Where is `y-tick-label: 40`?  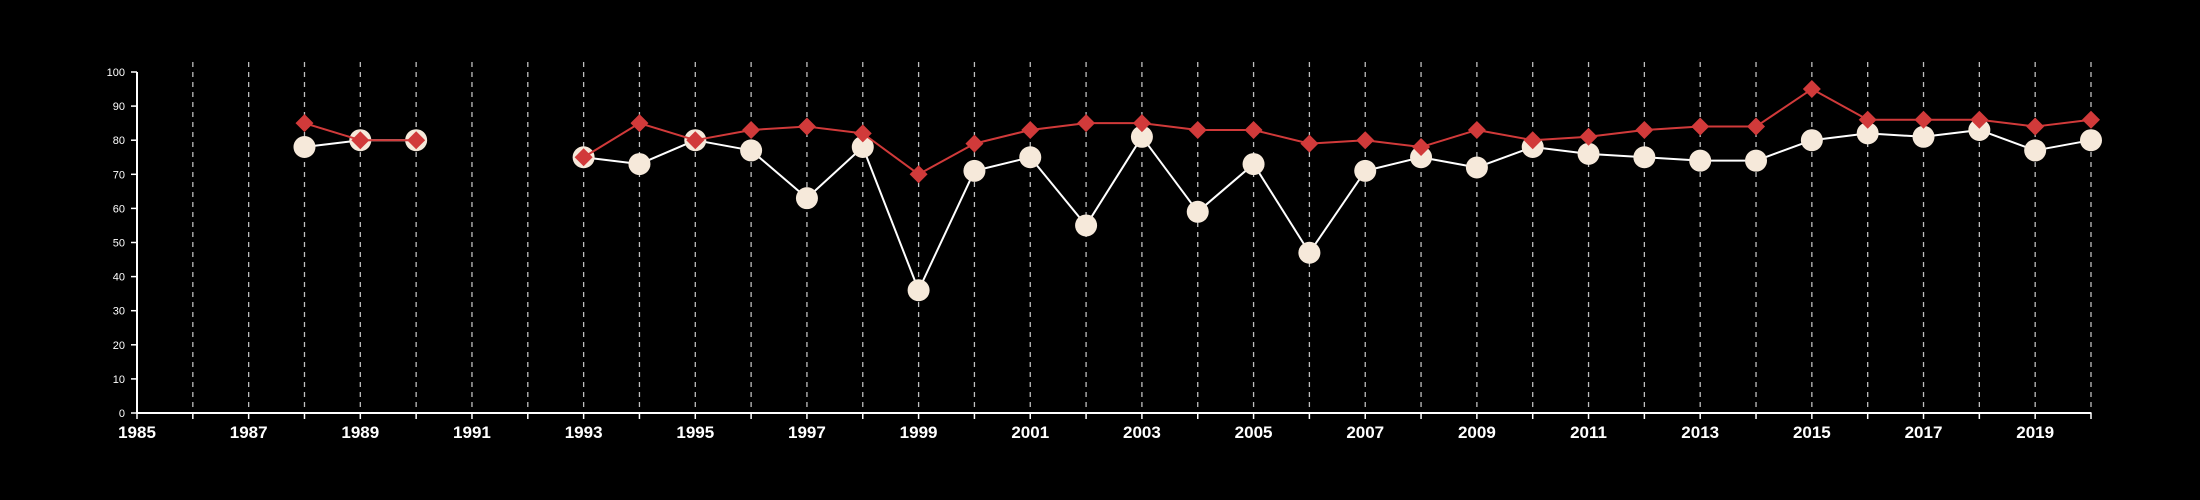
y-tick-label: 40 is located at coordinates (119, 278).